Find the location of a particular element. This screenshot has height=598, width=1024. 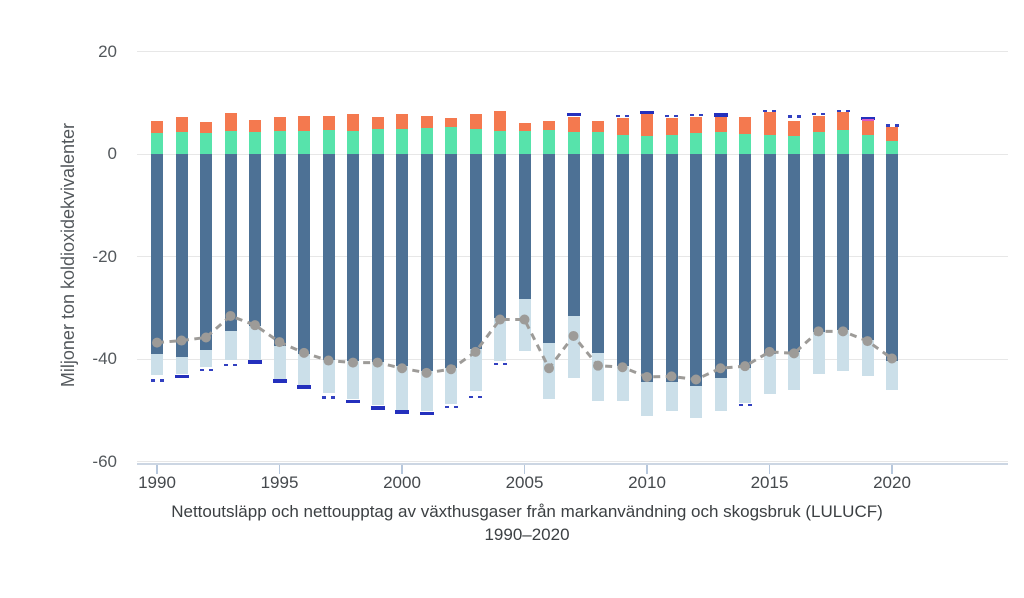

bar-2005-lightblue is located at coordinates (524, 325).